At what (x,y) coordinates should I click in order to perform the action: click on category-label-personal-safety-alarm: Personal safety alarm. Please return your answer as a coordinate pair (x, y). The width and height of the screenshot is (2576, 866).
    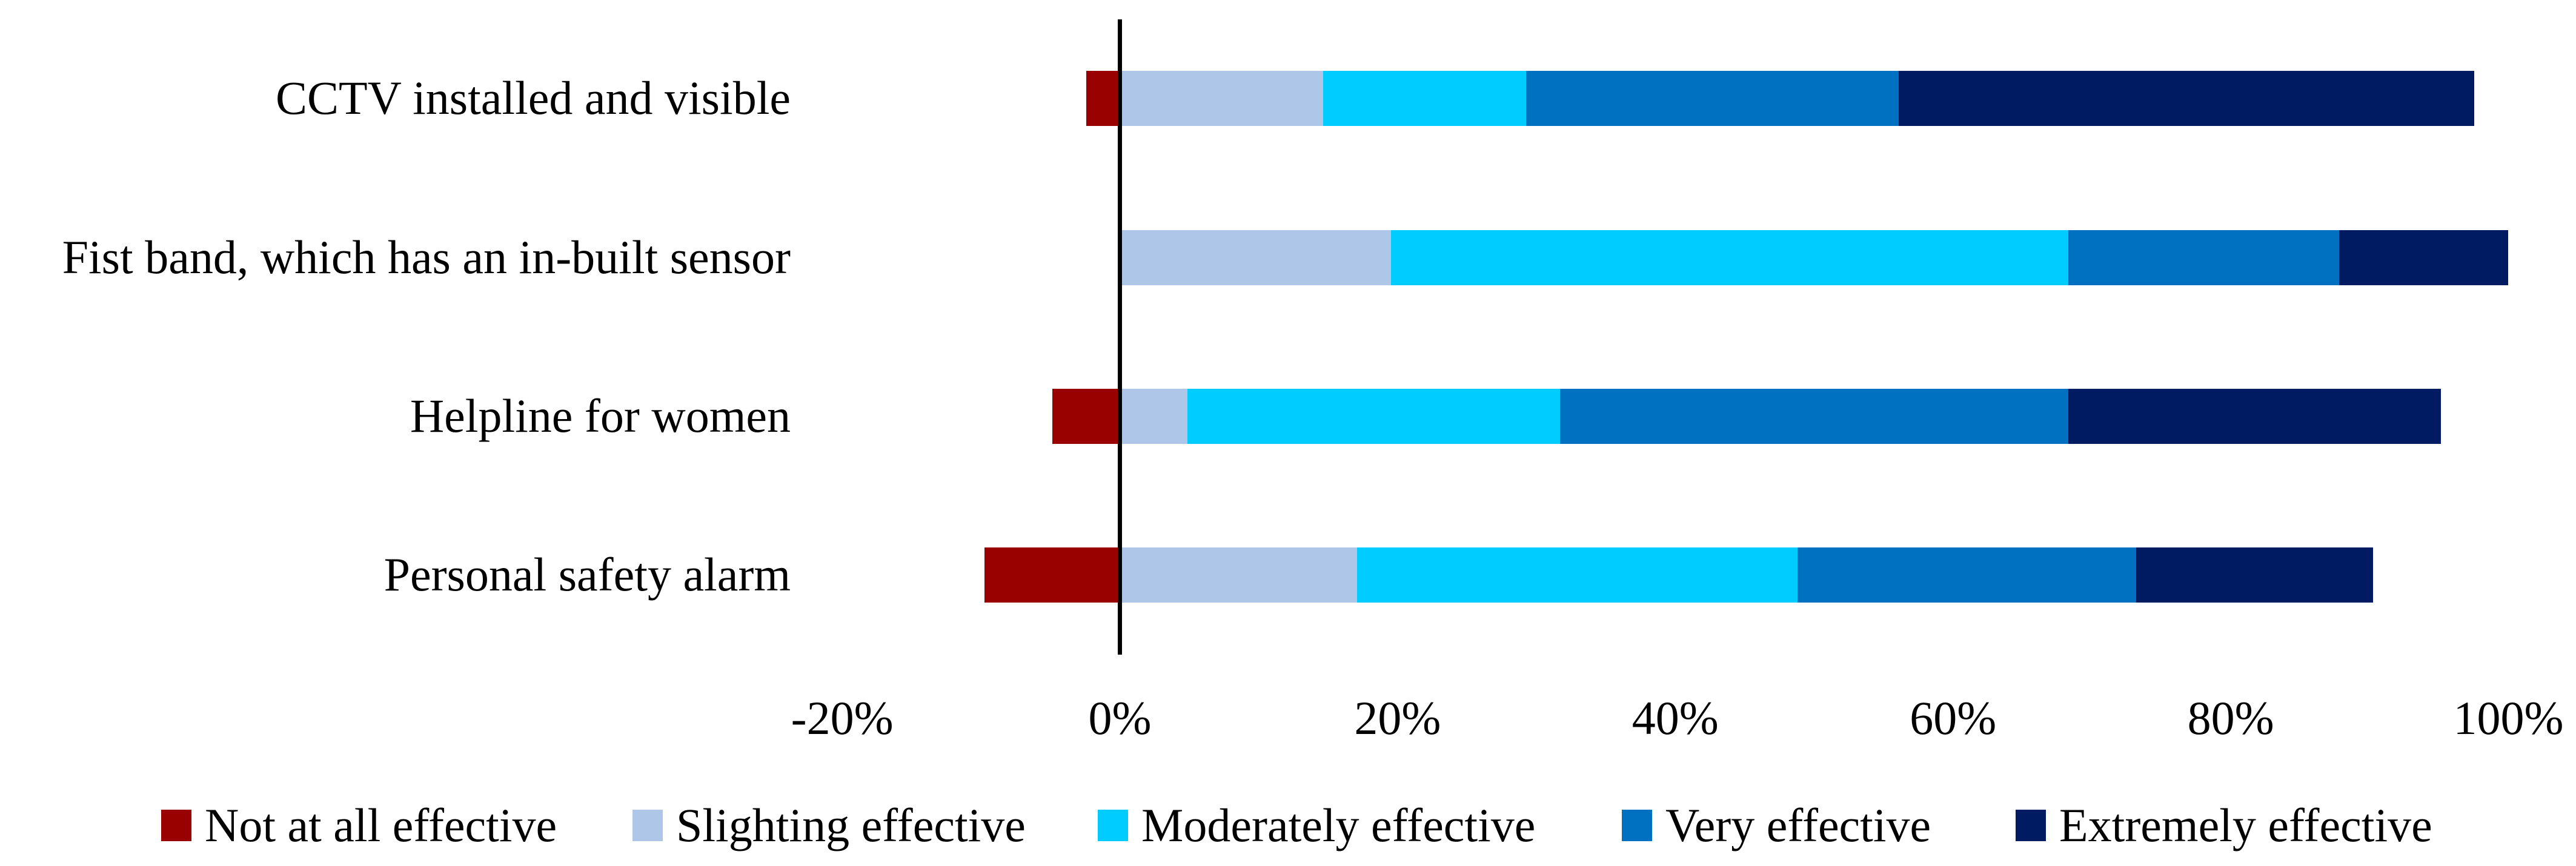
    Looking at the image, I should click on (587, 574).